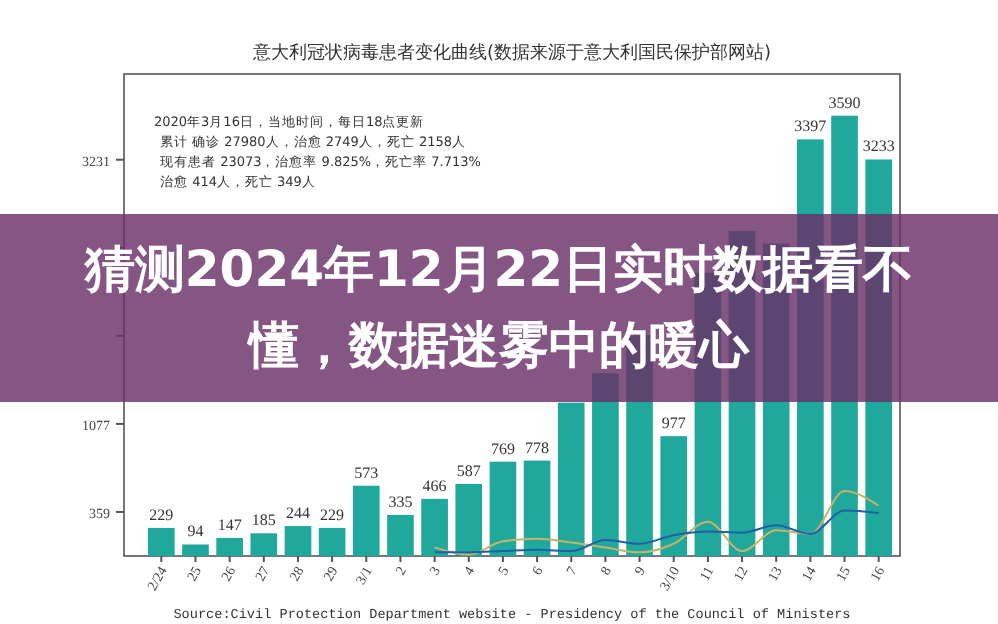  What do you see at coordinates (537, 447) in the screenshot?
I see `data-label: 778` at bounding box center [537, 447].